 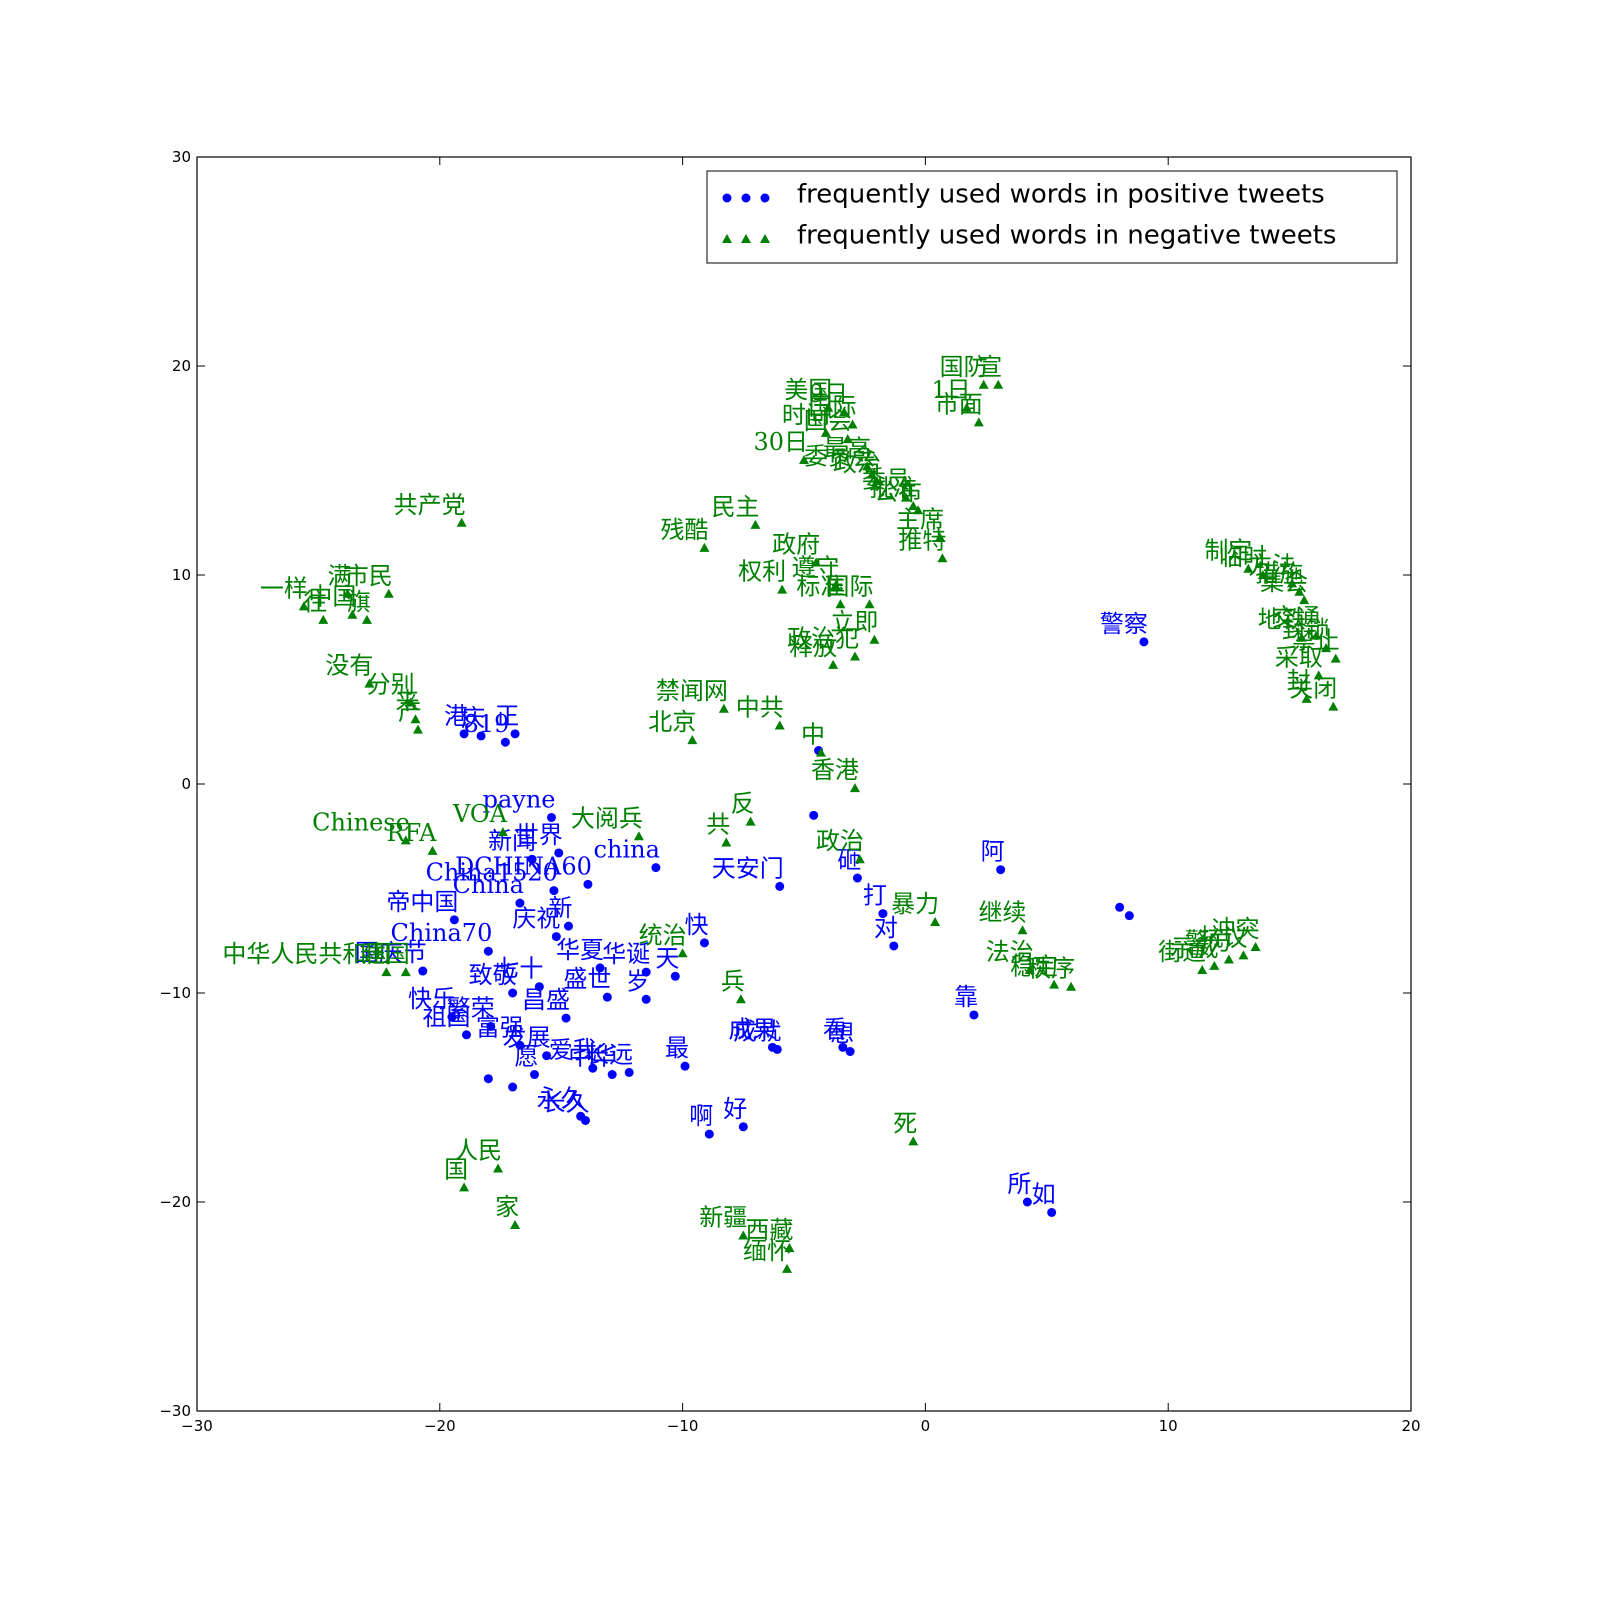 I want to click on point-label: 港, so click(x=456, y=716).